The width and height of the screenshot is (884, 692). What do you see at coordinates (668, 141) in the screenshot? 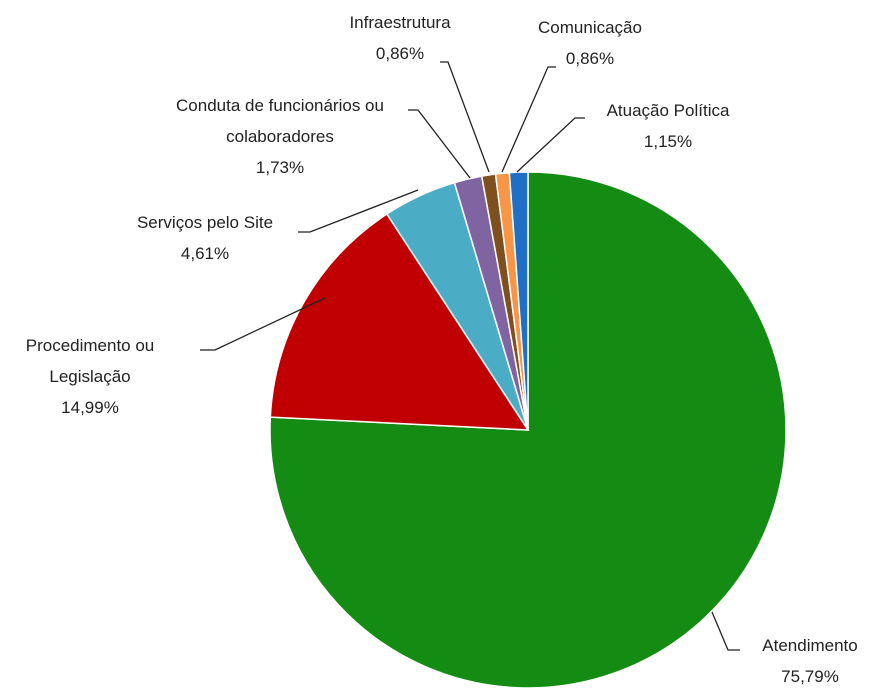
I see `value-label: 1,15%` at bounding box center [668, 141].